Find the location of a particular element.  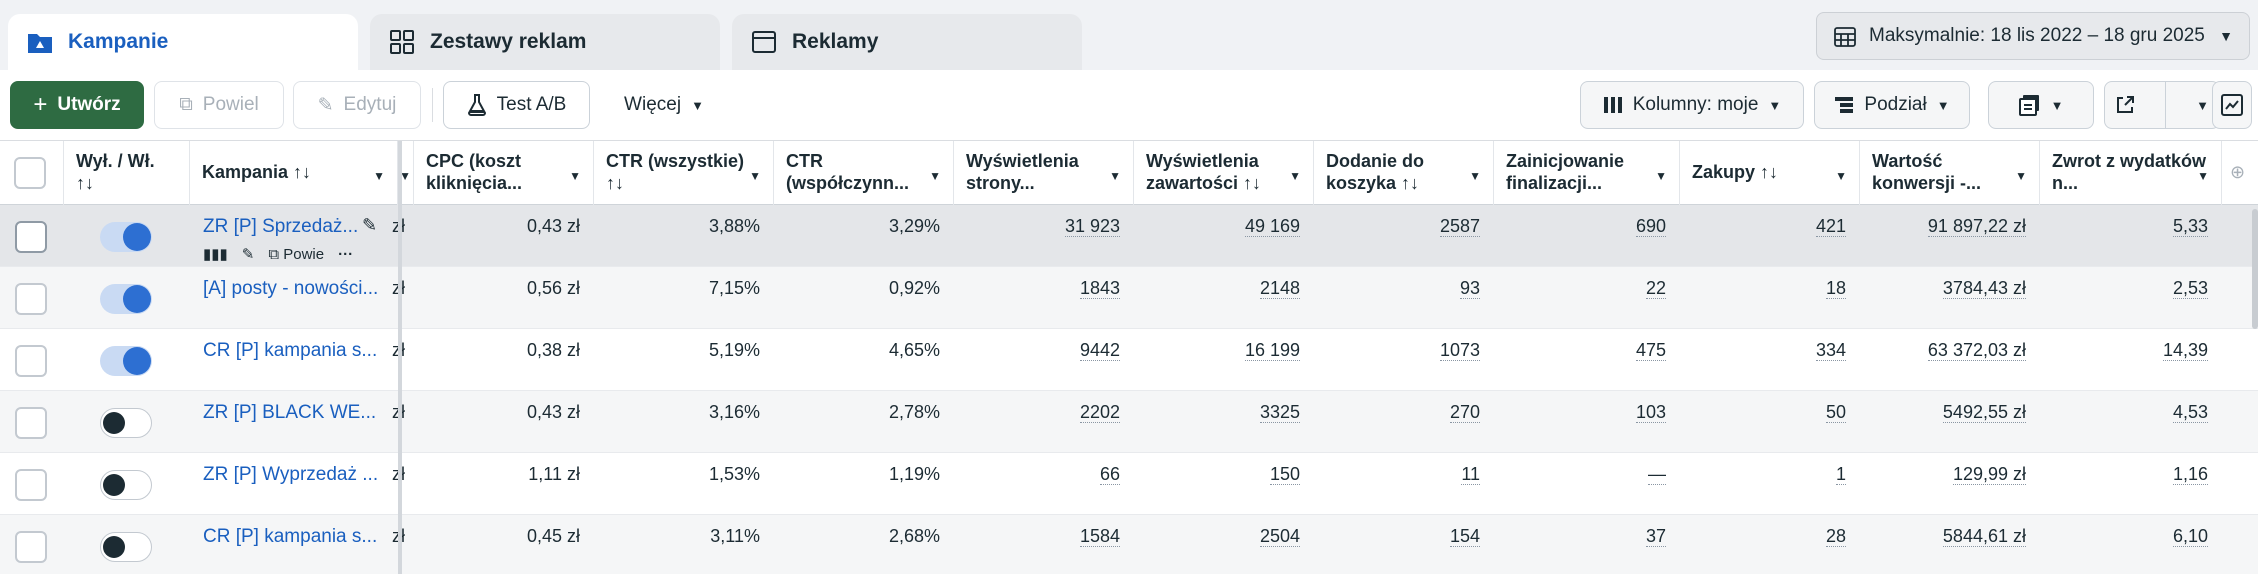

cell-add-to-cart: 93 is located at coordinates (1404, 298).